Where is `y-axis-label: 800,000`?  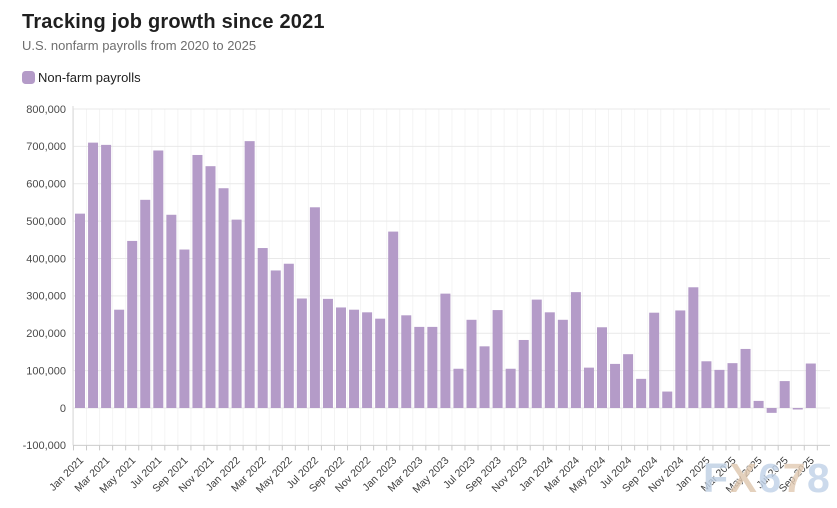 y-axis-label: 800,000 is located at coordinates (46, 110).